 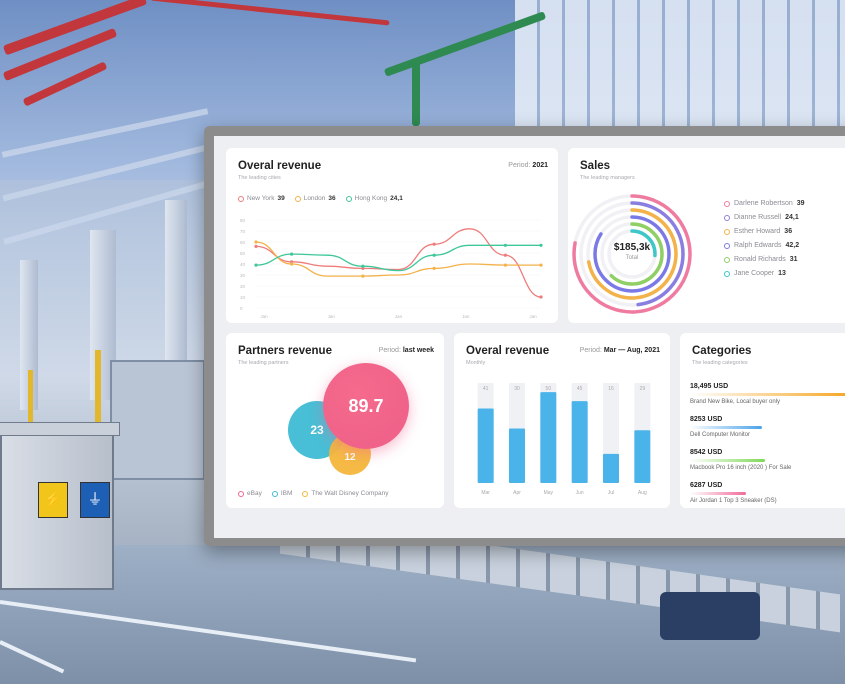 What do you see at coordinates (243, 297) in the screenshot?
I see `y-tick-label: 10` at bounding box center [243, 297].